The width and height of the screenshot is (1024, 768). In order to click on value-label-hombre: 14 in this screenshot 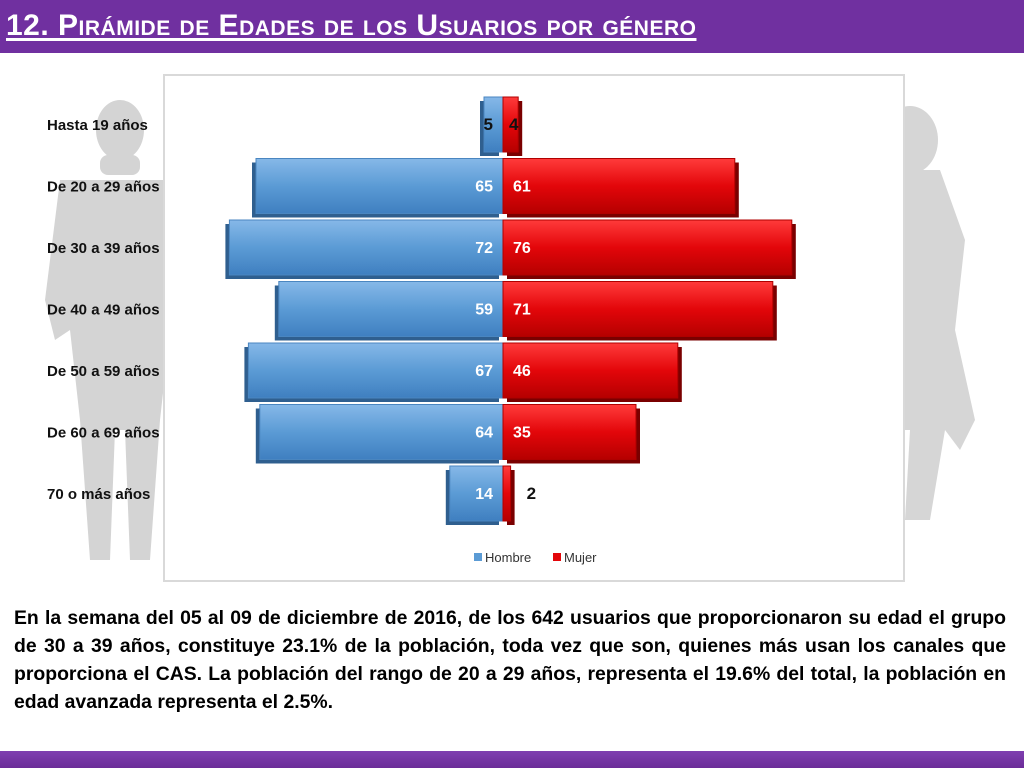, I will do `click(484, 494)`.